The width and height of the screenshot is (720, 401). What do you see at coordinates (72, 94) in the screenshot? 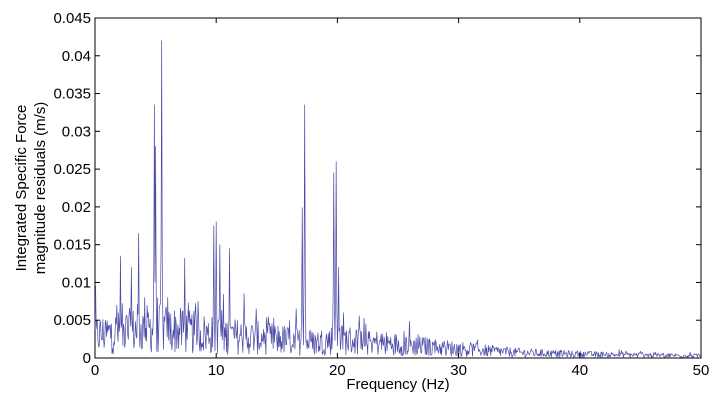
I see `y-tick-label: 0.035` at bounding box center [72, 94].